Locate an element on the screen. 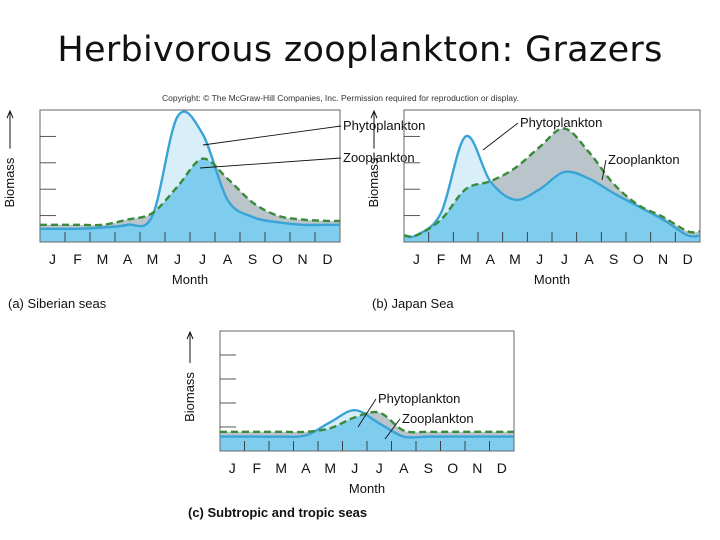 The height and width of the screenshot is (540, 720). panel-caption: (a) Siberian seas is located at coordinates (57, 303).